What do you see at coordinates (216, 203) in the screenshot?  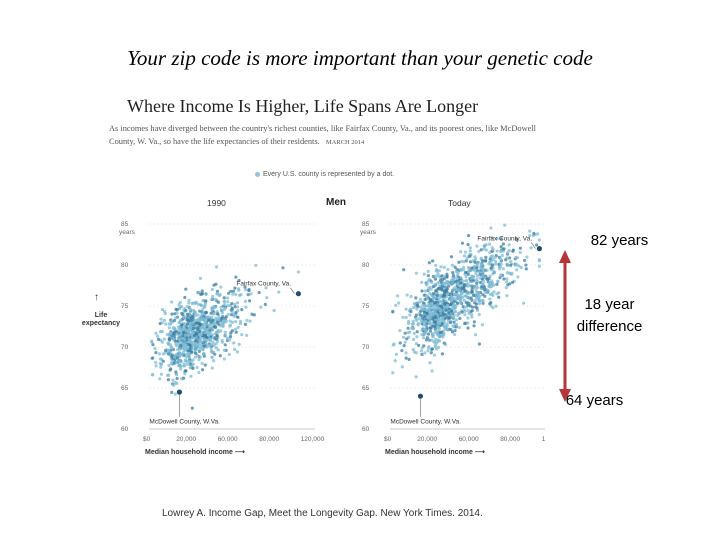 I see `panel-title-1990: 1990` at bounding box center [216, 203].